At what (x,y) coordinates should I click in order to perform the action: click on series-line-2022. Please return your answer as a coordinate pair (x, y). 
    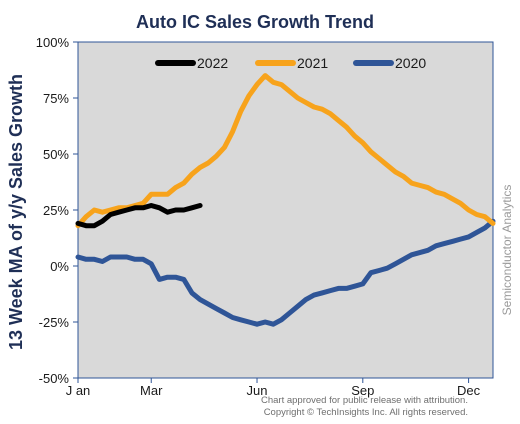
    Looking at the image, I should click on (139, 216).